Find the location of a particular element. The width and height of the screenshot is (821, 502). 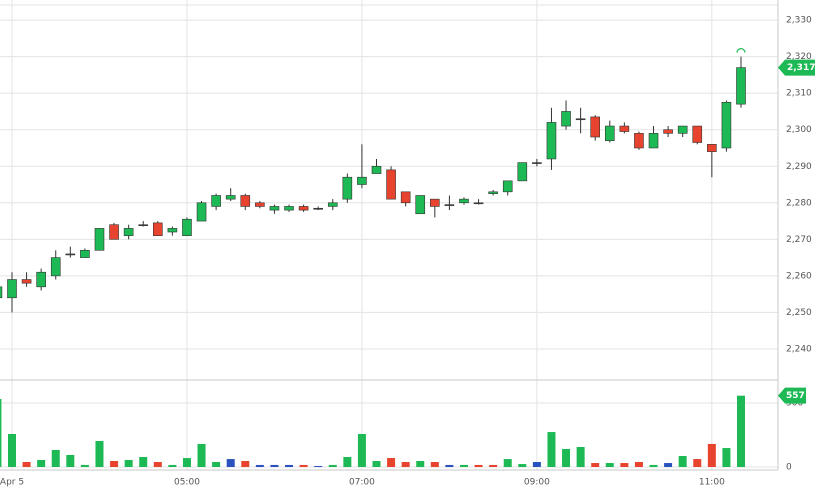

y-tick-label: 2,330 is located at coordinates (799, 21).